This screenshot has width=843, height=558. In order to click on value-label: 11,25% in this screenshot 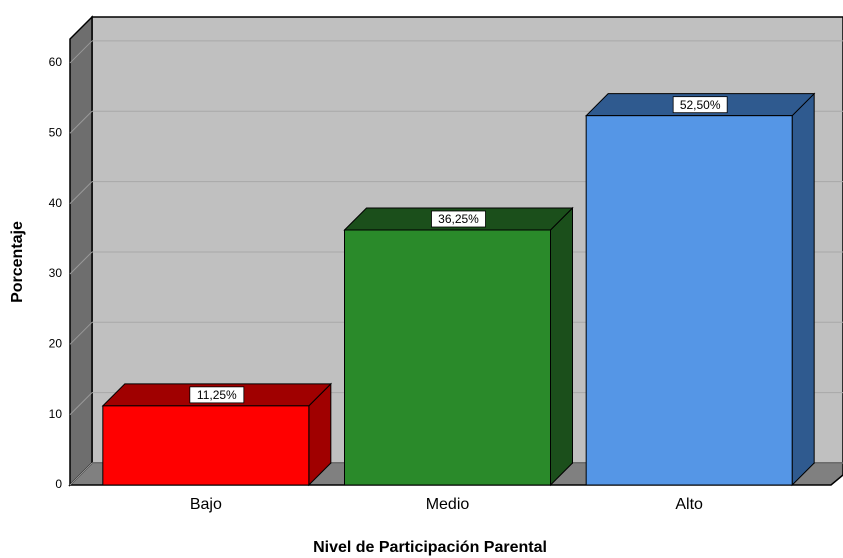, I will do `click(217, 395)`.